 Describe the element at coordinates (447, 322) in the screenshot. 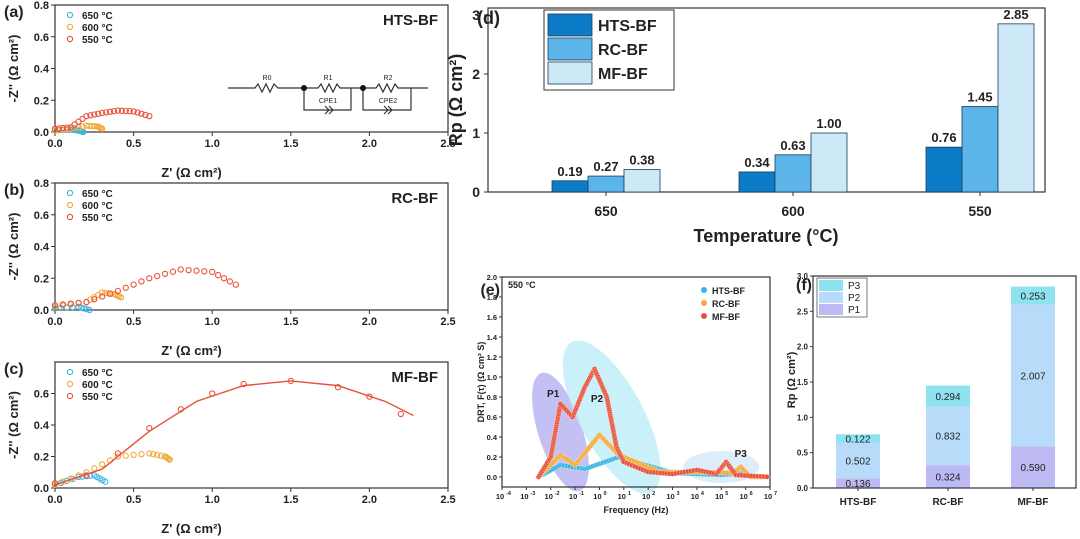

I see `x-tick-label: 2.5` at that location.